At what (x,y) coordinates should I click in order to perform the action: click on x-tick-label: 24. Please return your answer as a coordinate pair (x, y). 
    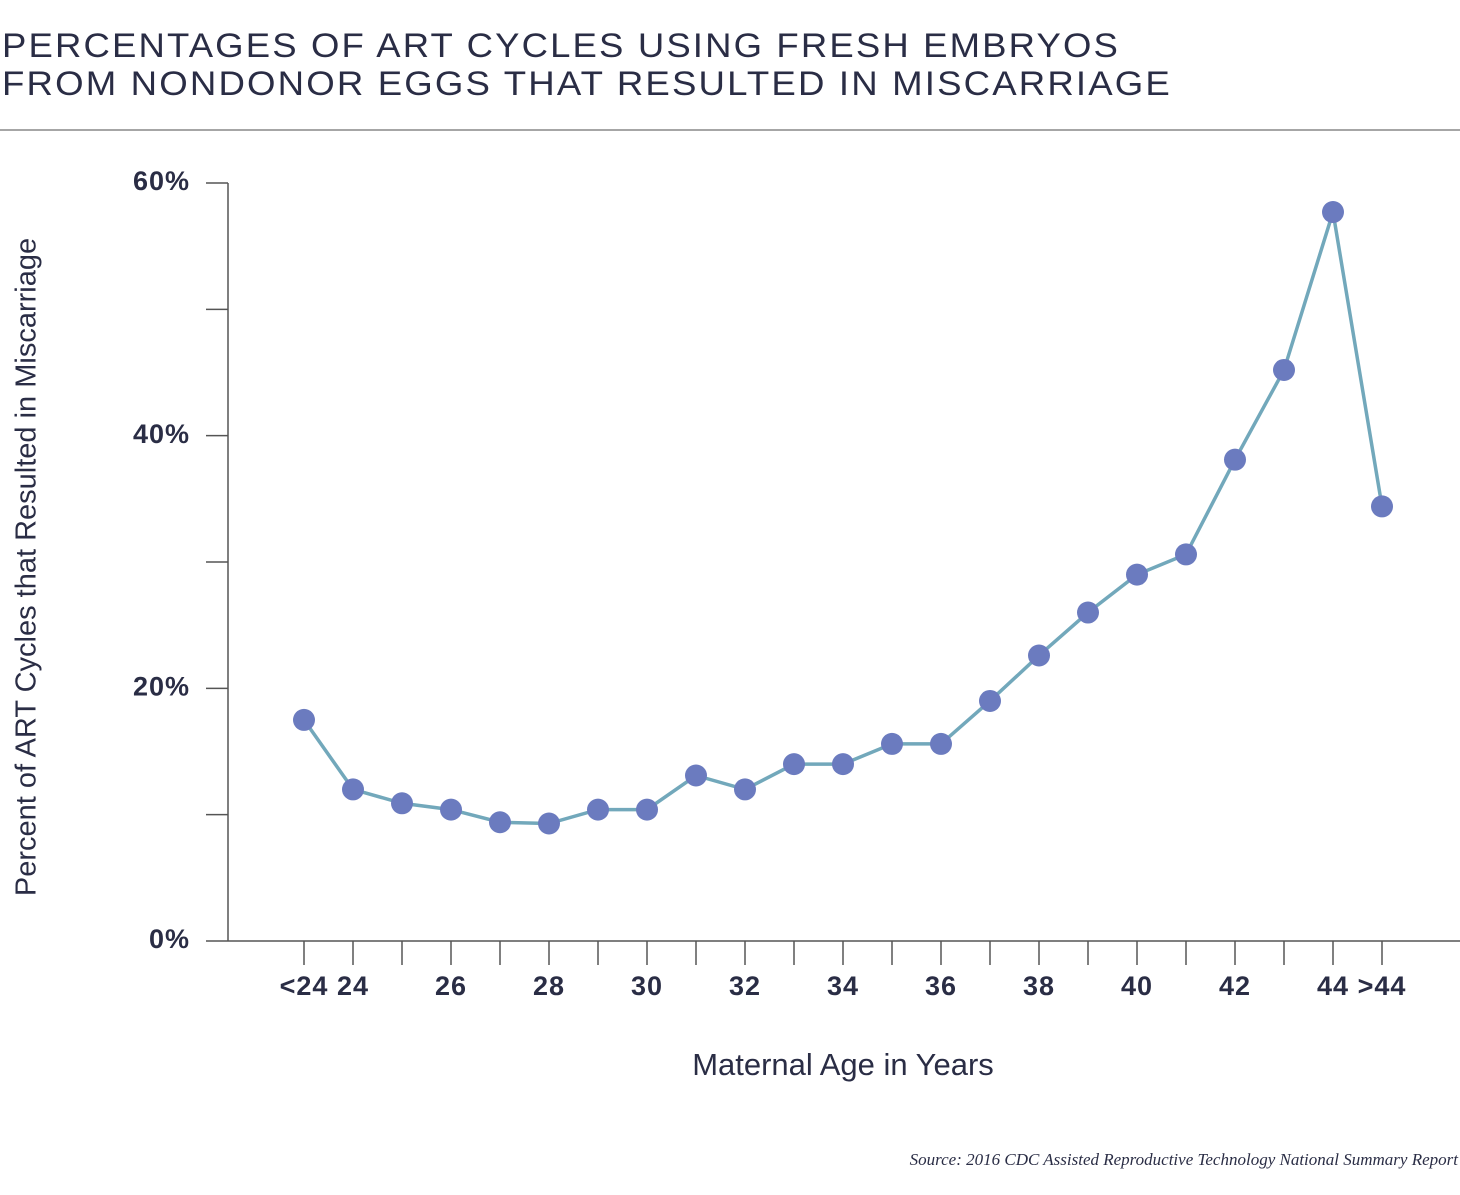
    Looking at the image, I should click on (353, 986).